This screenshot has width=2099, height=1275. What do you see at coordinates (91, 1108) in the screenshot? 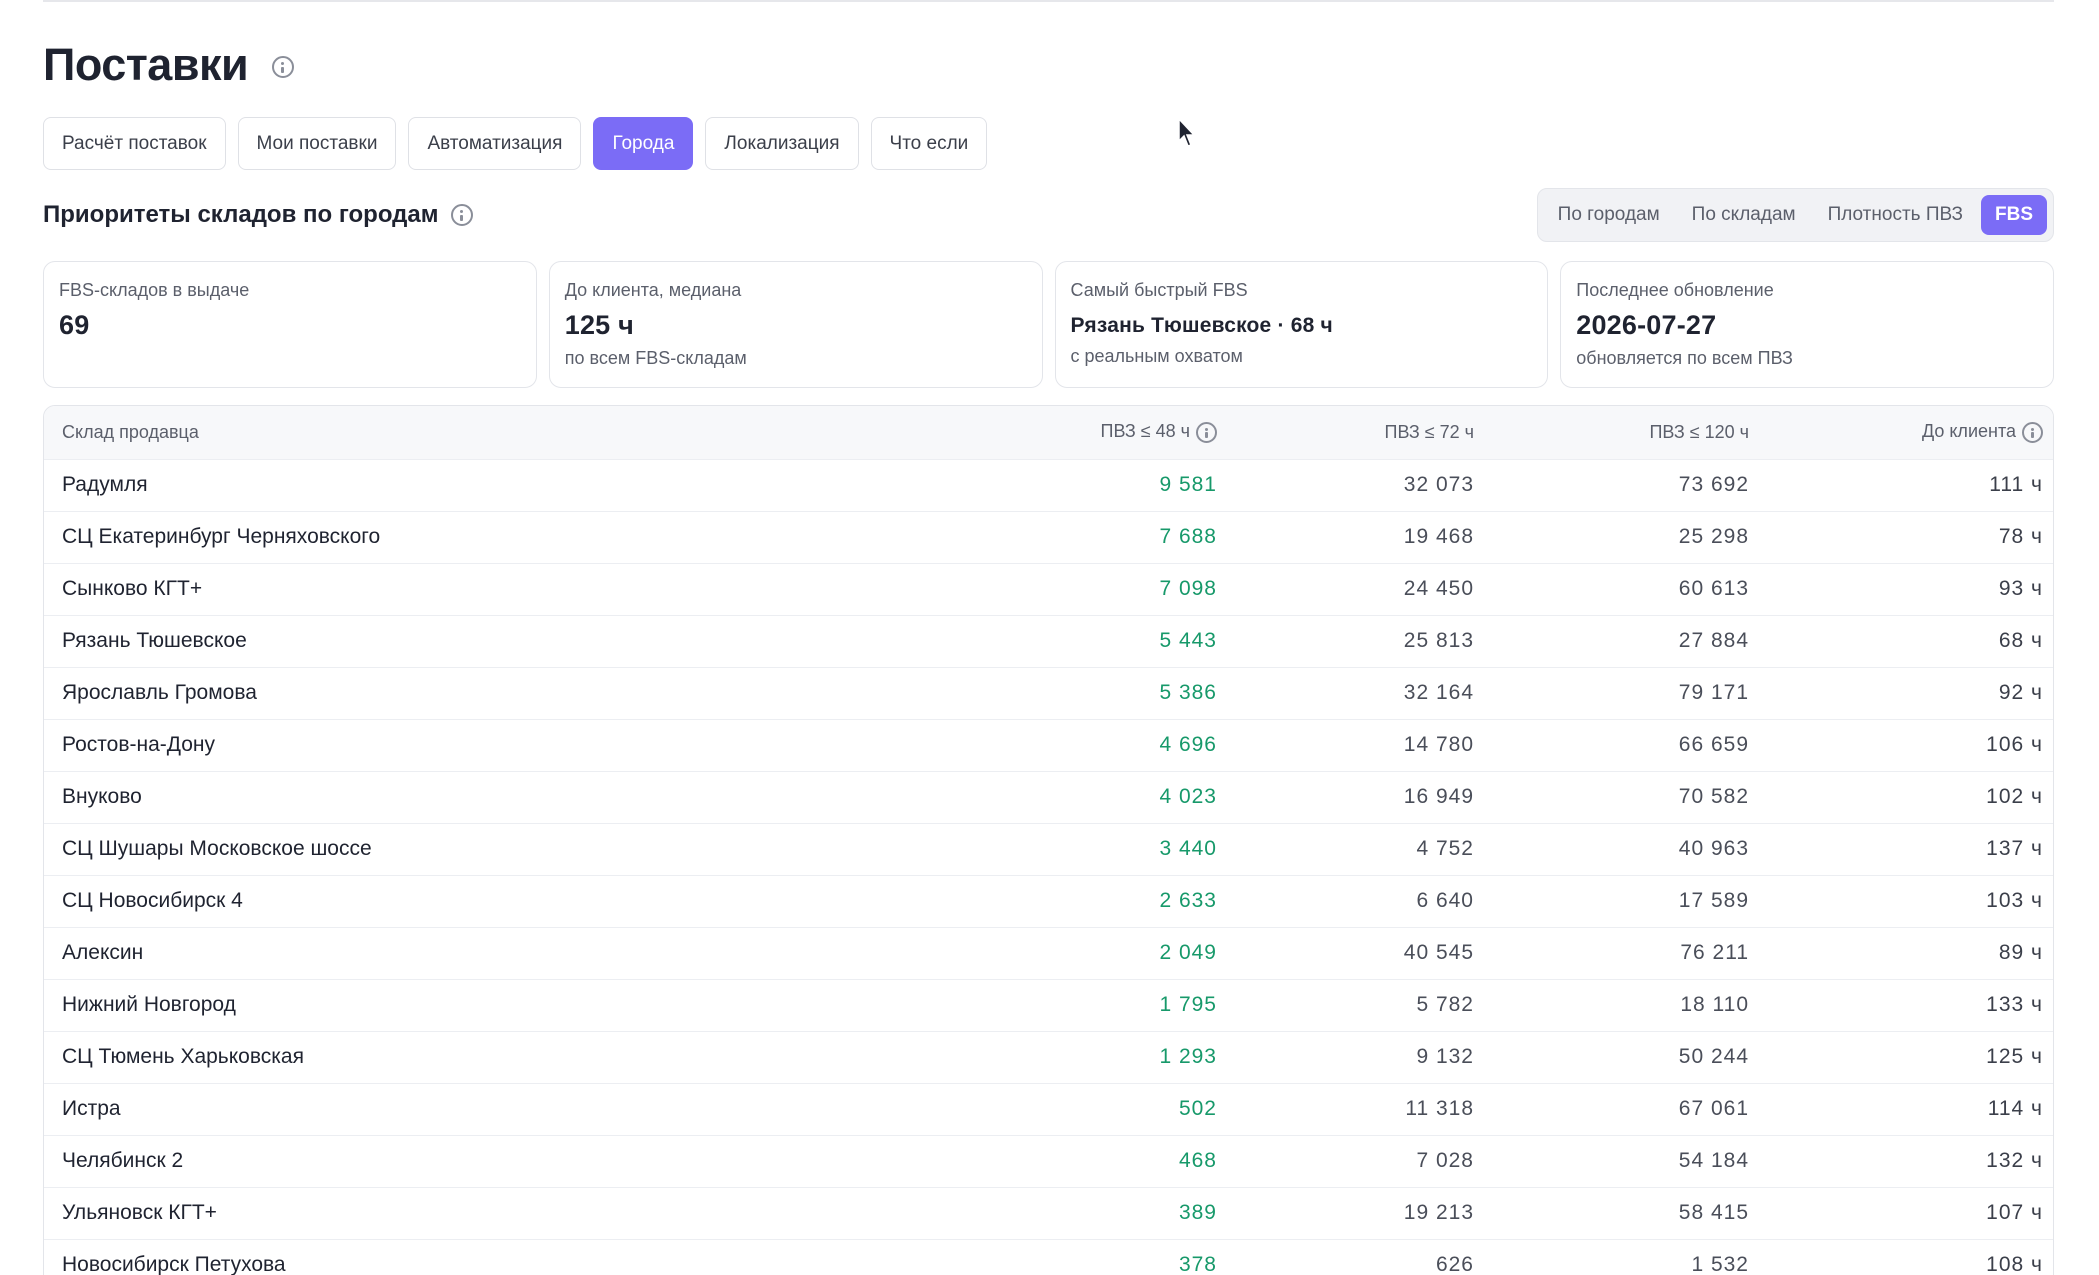
I see `cell-warehouse: Истра` at bounding box center [91, 1108].